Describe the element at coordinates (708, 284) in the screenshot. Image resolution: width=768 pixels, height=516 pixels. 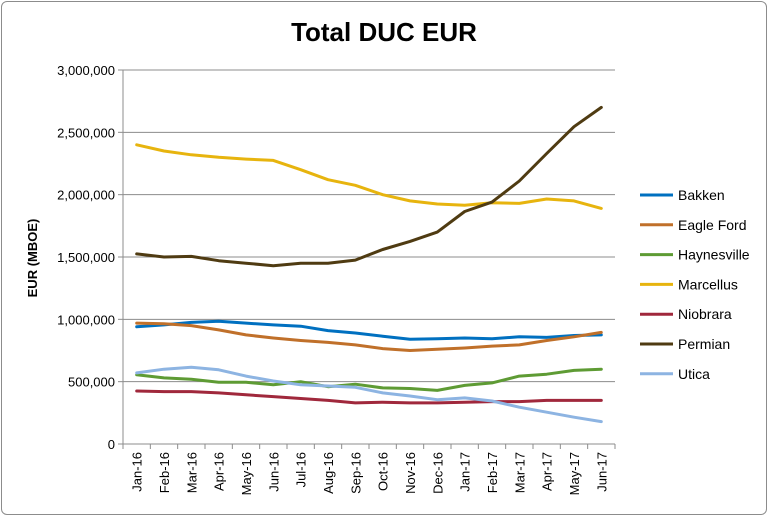
I see `legend-label: Marcellus` at that location.